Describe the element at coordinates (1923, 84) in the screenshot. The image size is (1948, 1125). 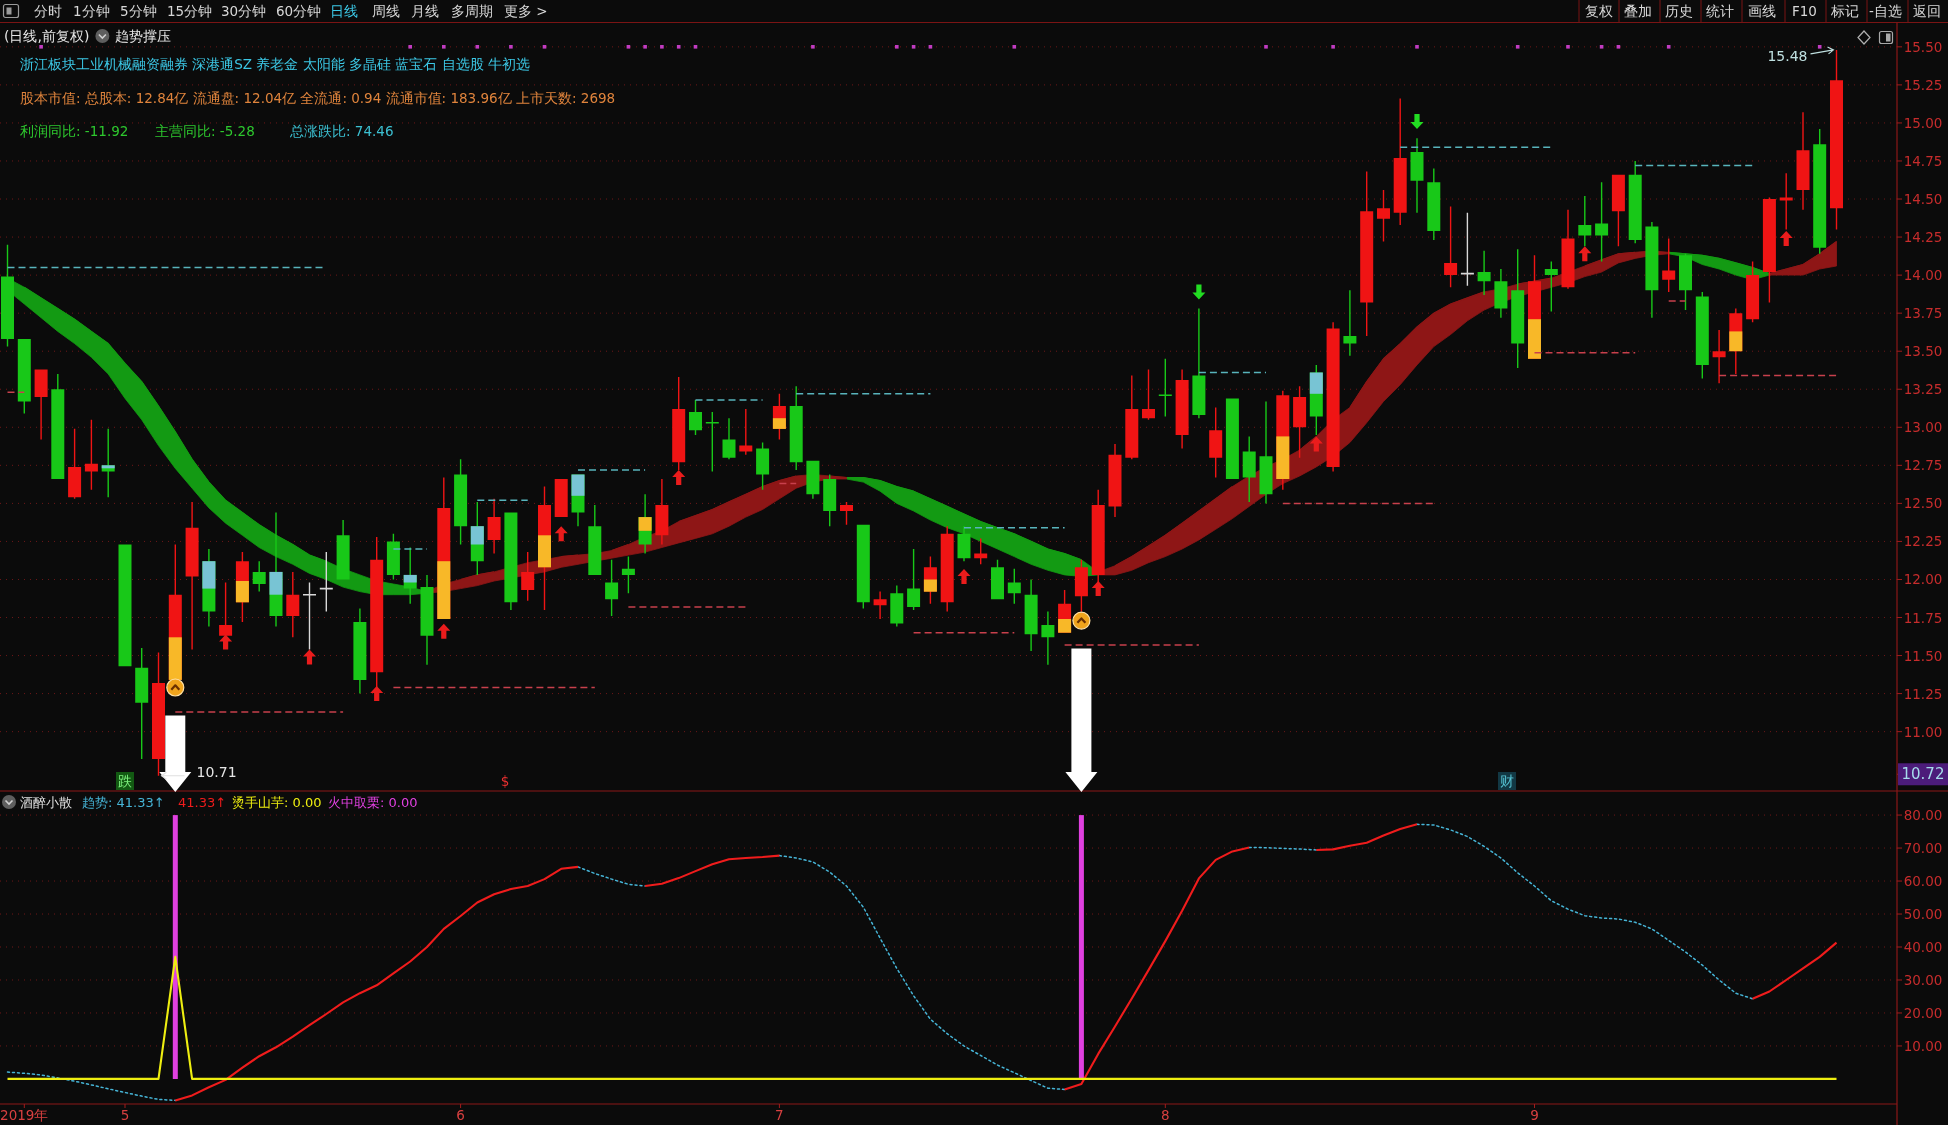
I see `y-tick-label: 15.25` at that location.